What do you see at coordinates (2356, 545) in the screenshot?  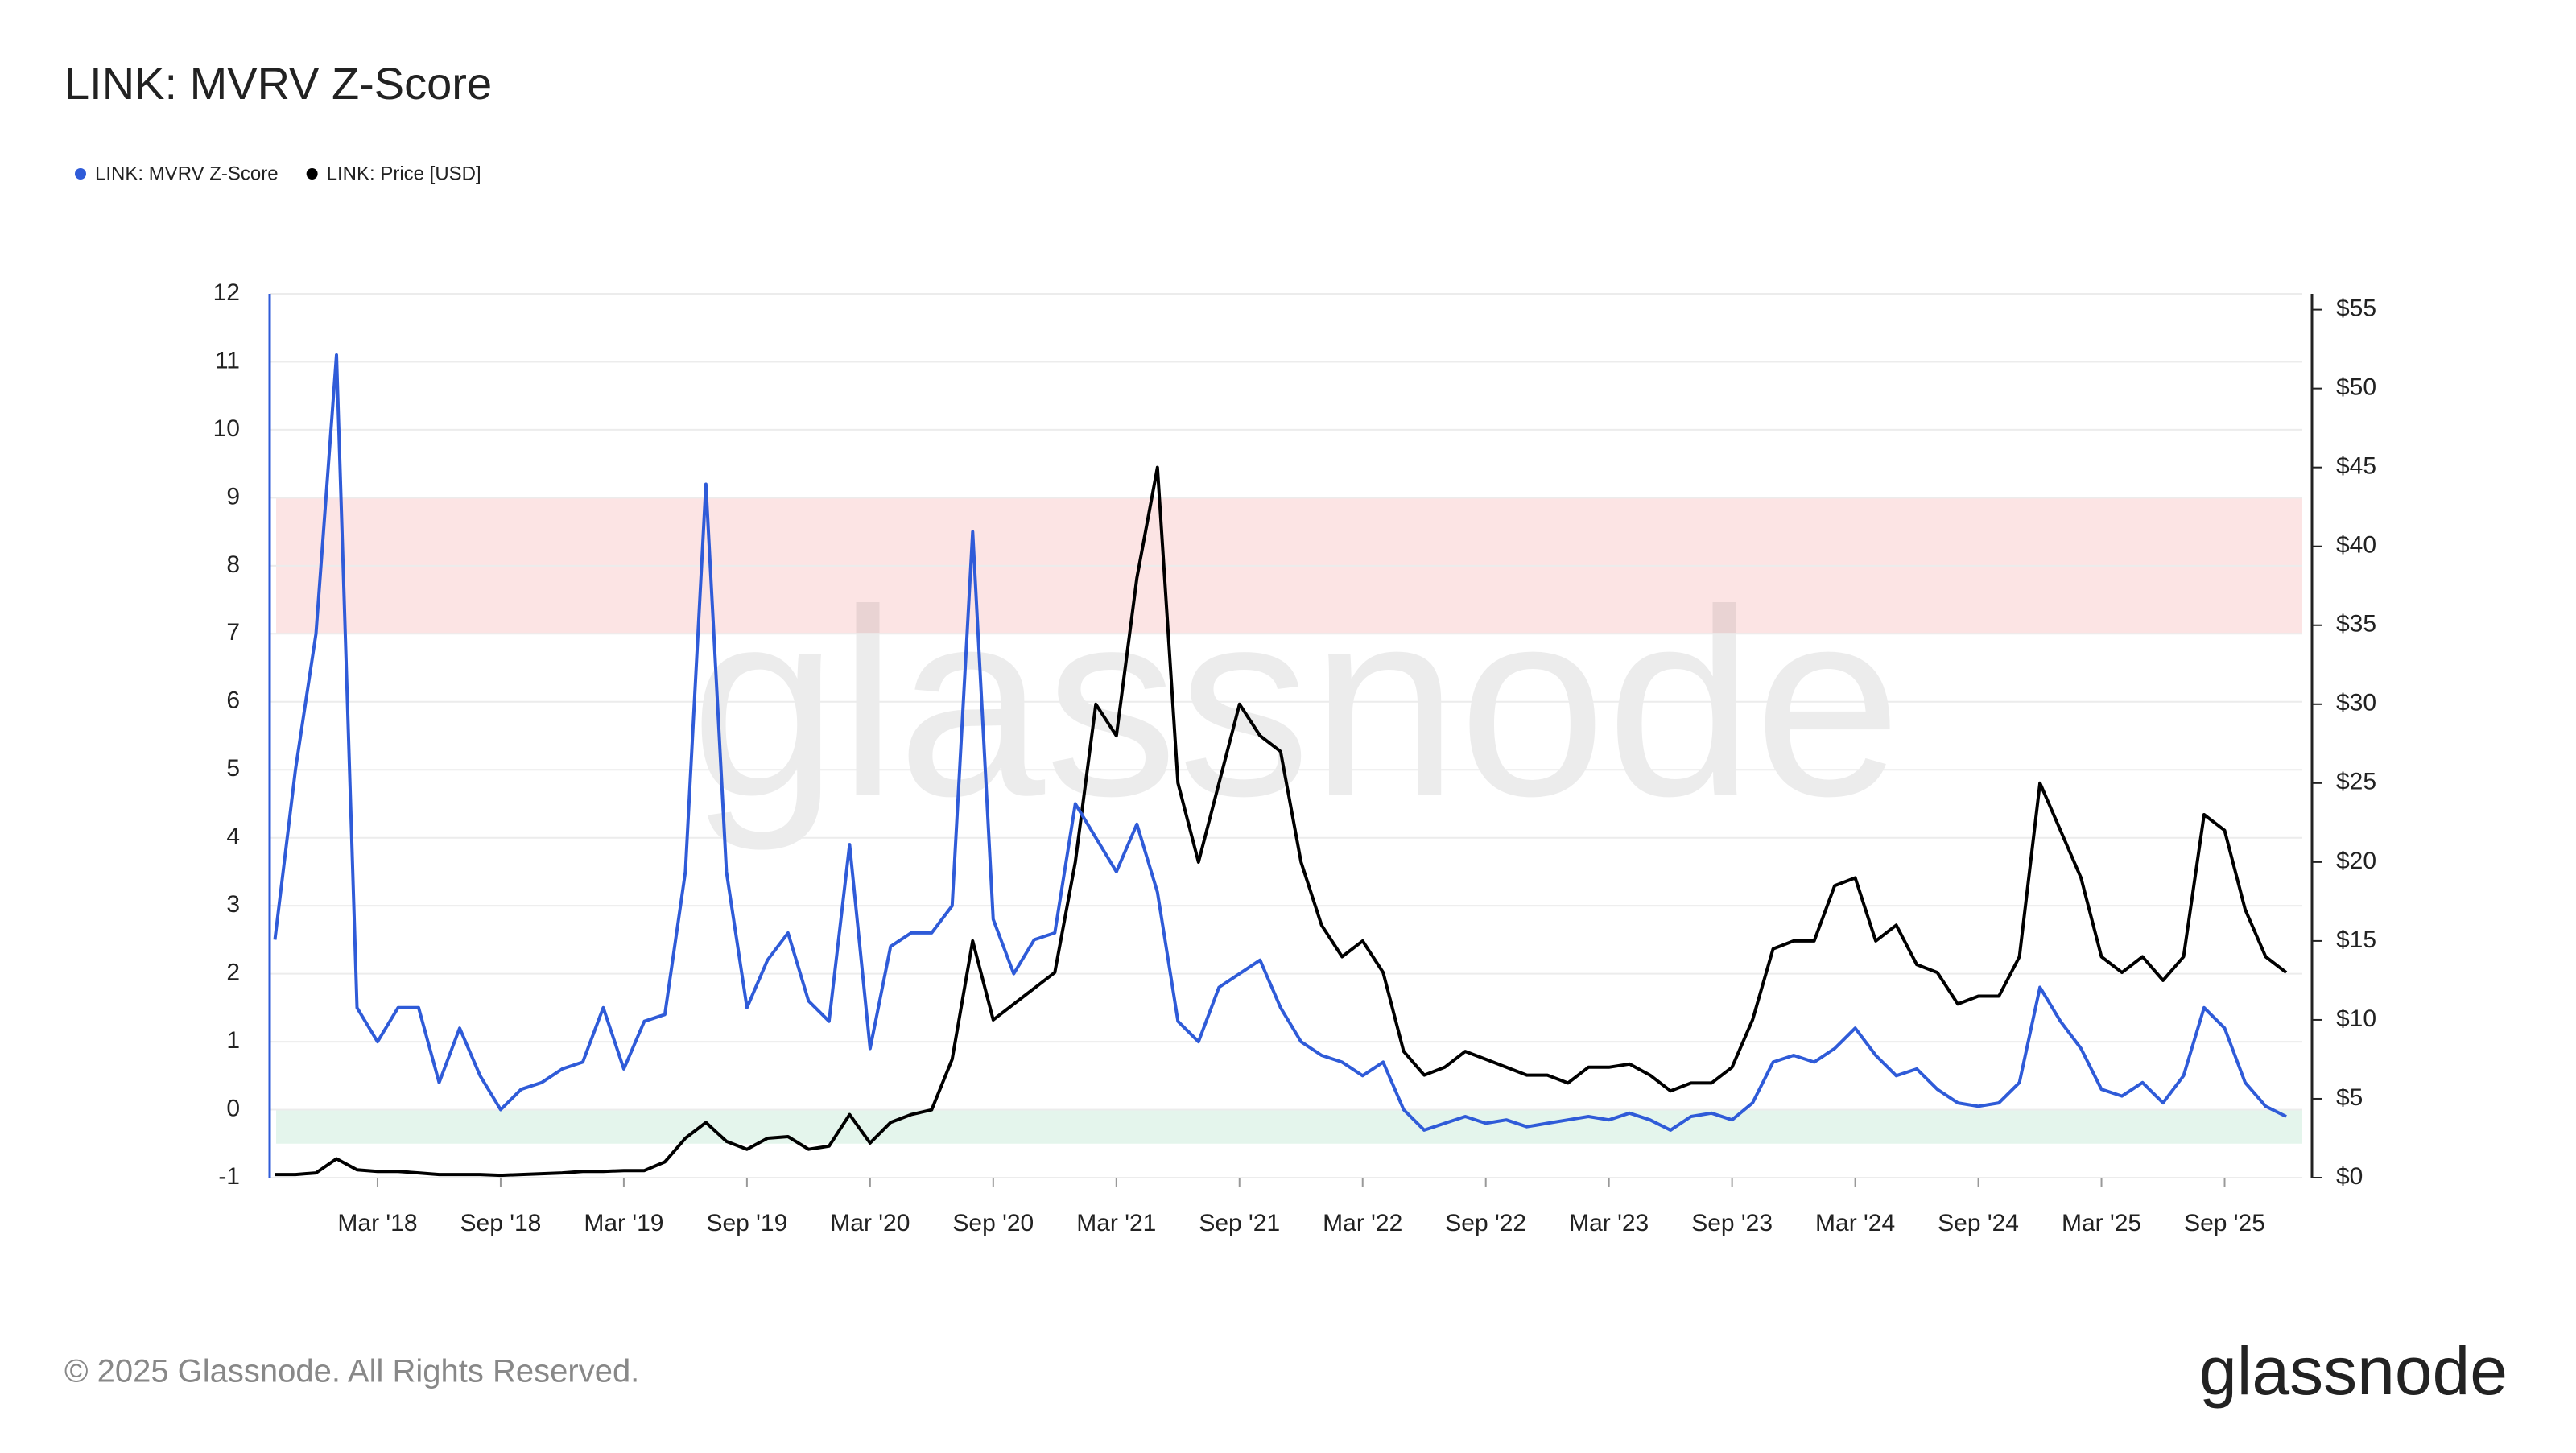 I see `y2-tick-label: $40` at bounding box center [2356, 545].